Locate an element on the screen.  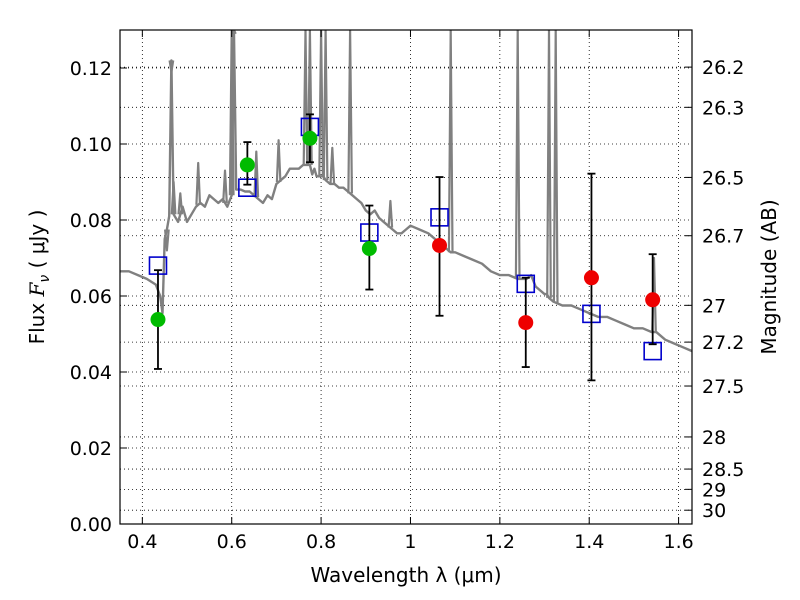
y2-tick-label: 30 is located at coordinates (714, 511).